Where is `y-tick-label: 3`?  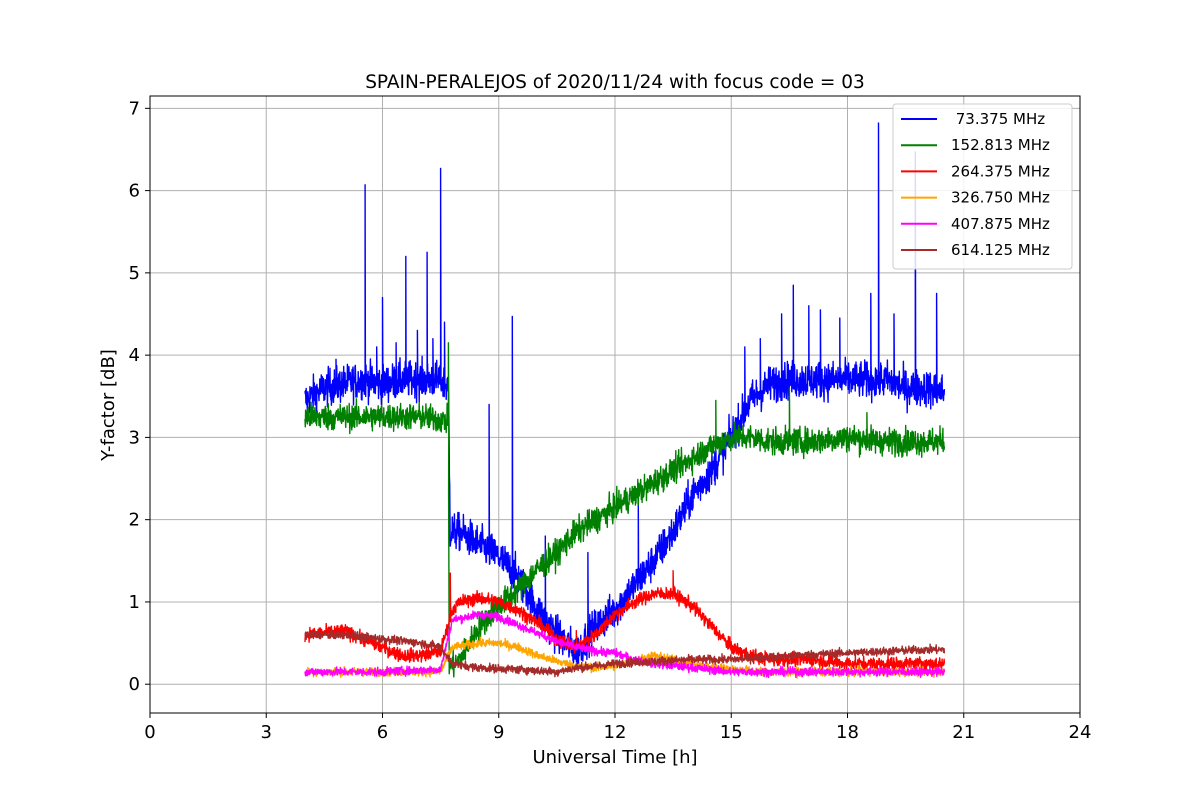
y-tick-label: 3 is located at coordinates (134, 437).